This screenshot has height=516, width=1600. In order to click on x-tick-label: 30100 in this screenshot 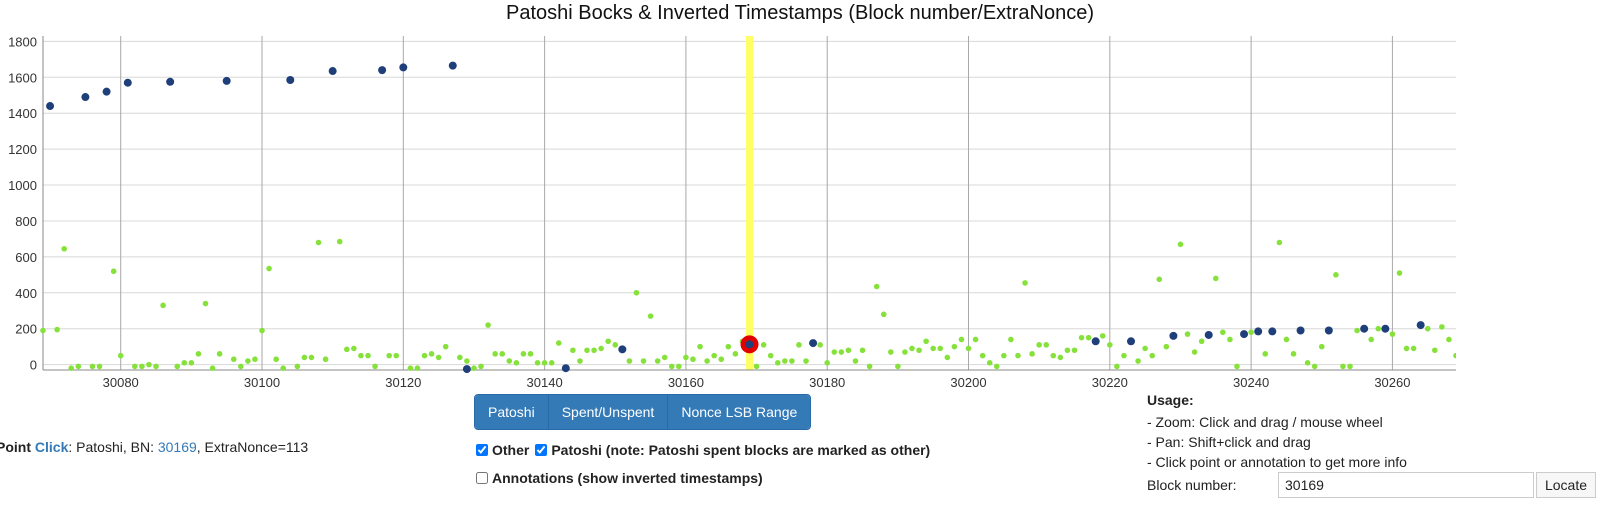, I will do `click(262, 382)`.